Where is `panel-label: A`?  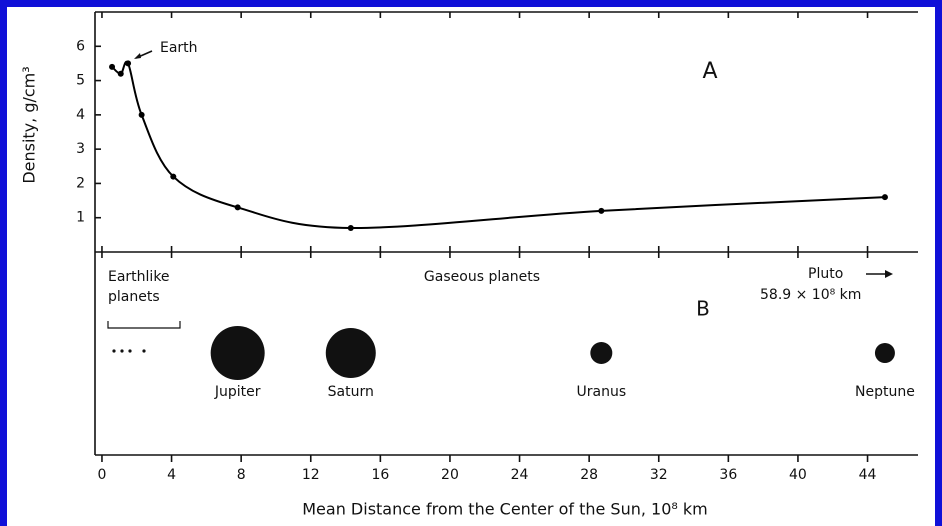 panel-label: A is located at coordinates (709, 71).